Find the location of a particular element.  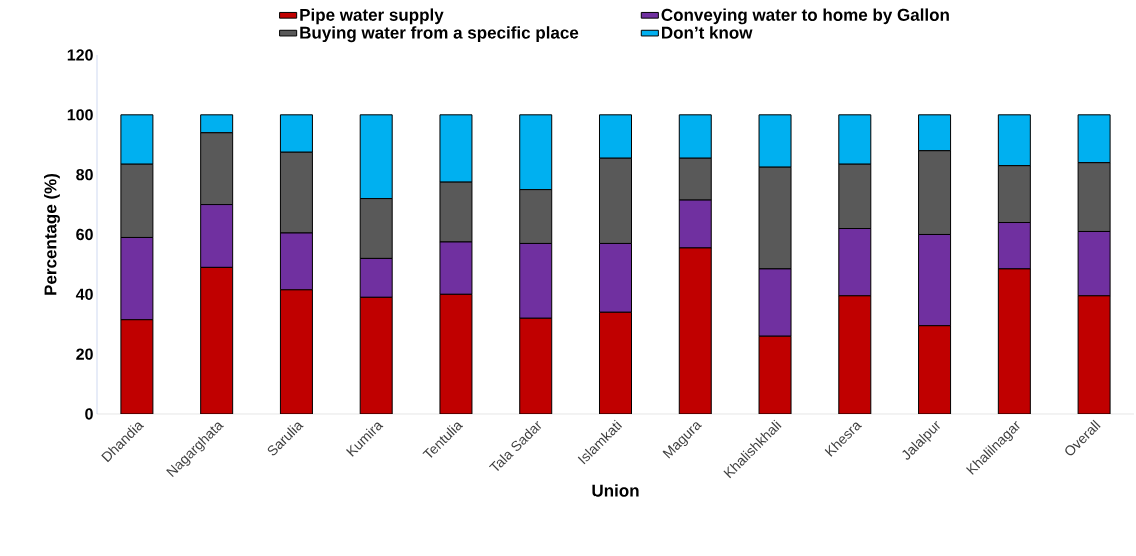

y-tick-label: 40 is located at coordinates (84, 294).